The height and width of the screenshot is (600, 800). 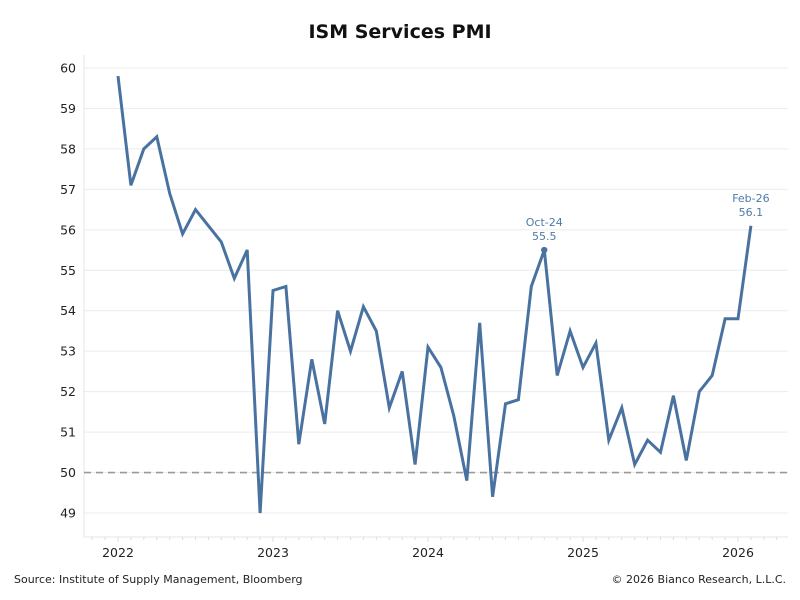 I want to click on y-tick-label: 52, so click(x=68, y=391).